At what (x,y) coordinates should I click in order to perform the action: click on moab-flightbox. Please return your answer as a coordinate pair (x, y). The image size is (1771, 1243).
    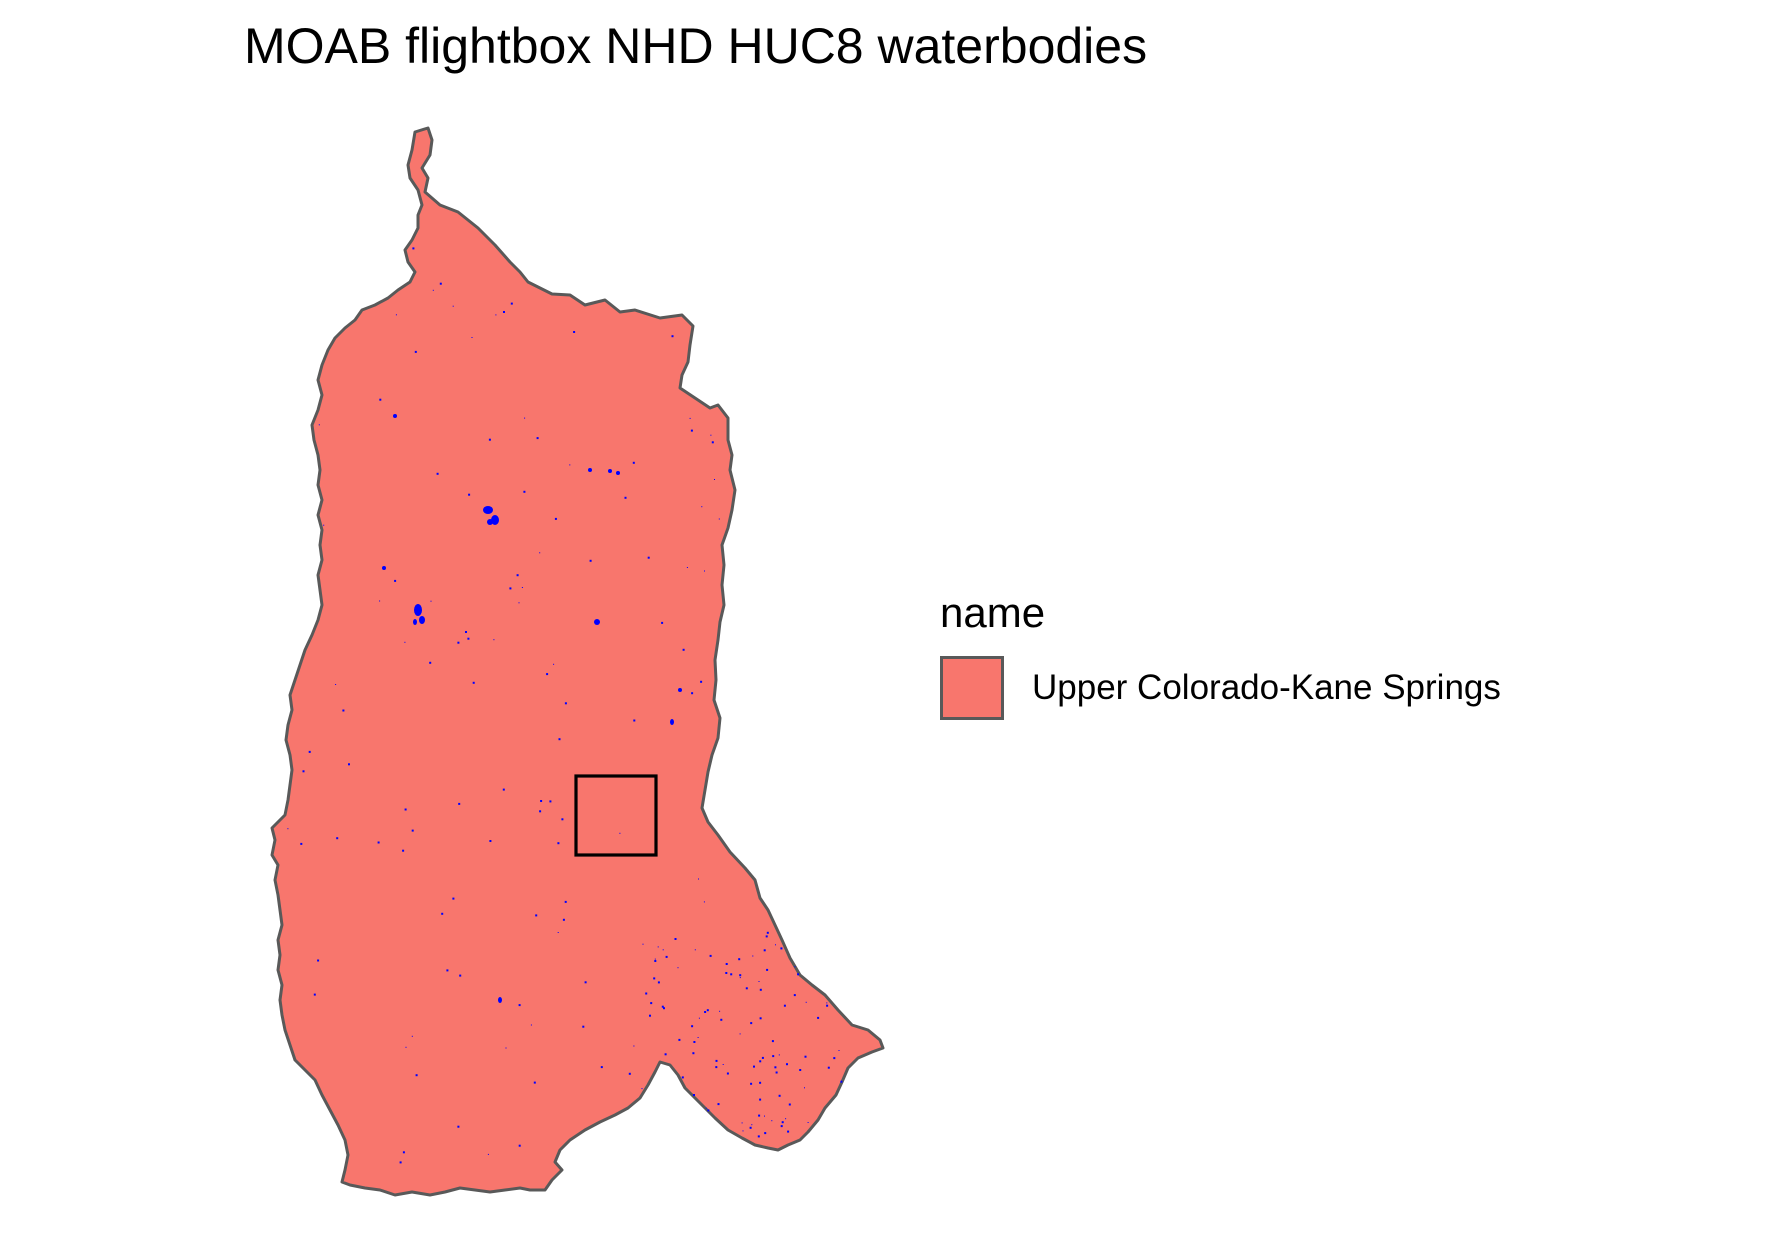
    Looking at the image, I should click on (616, 815).